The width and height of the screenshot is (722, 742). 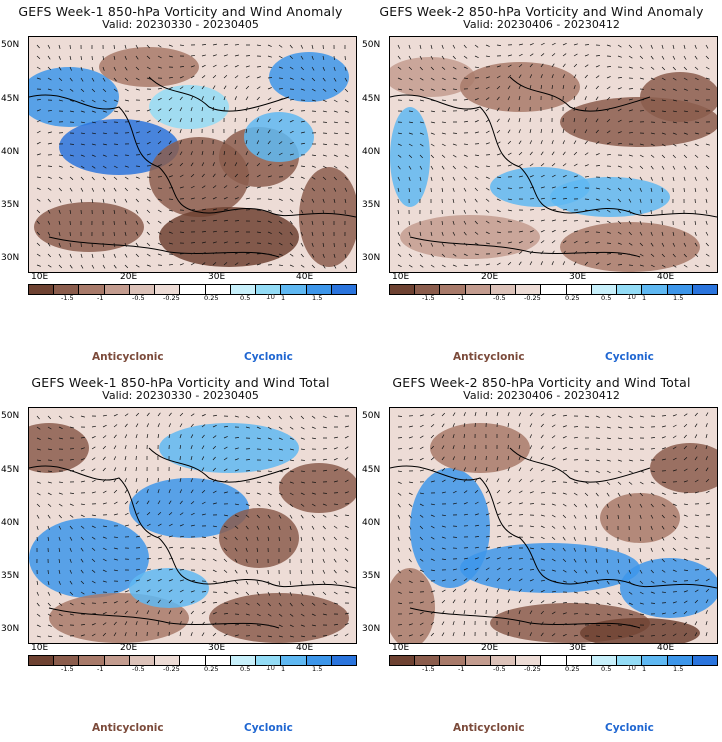 What do you see at coordinates (428, 660) in the screenshot?
I see `colorbar-swatch` at bounding box center [428, 660].